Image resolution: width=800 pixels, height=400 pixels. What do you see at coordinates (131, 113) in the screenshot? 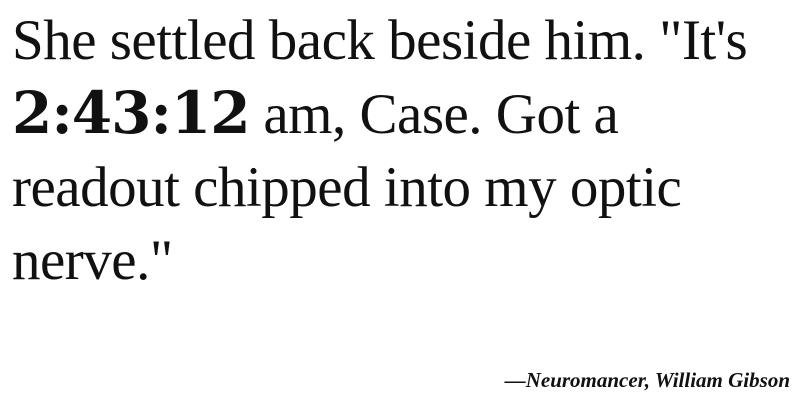
I see `time-readout: 2:43:12` at bounding box center [131, 113].